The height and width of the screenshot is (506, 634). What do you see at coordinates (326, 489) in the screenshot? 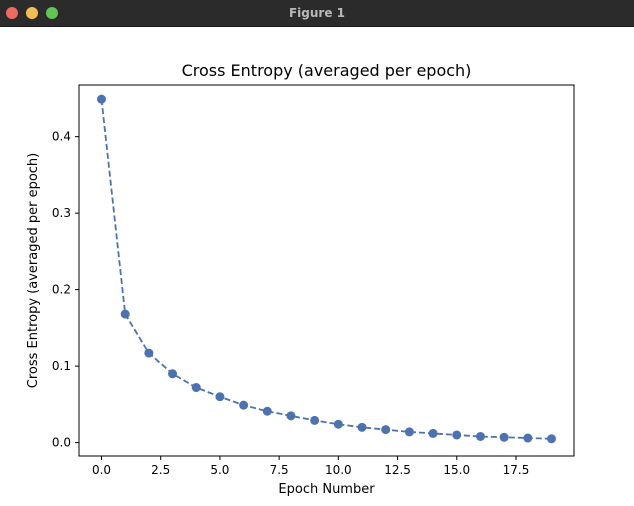
I see `x-axis-label: Epoch Number` at bounding box center [326, 489].